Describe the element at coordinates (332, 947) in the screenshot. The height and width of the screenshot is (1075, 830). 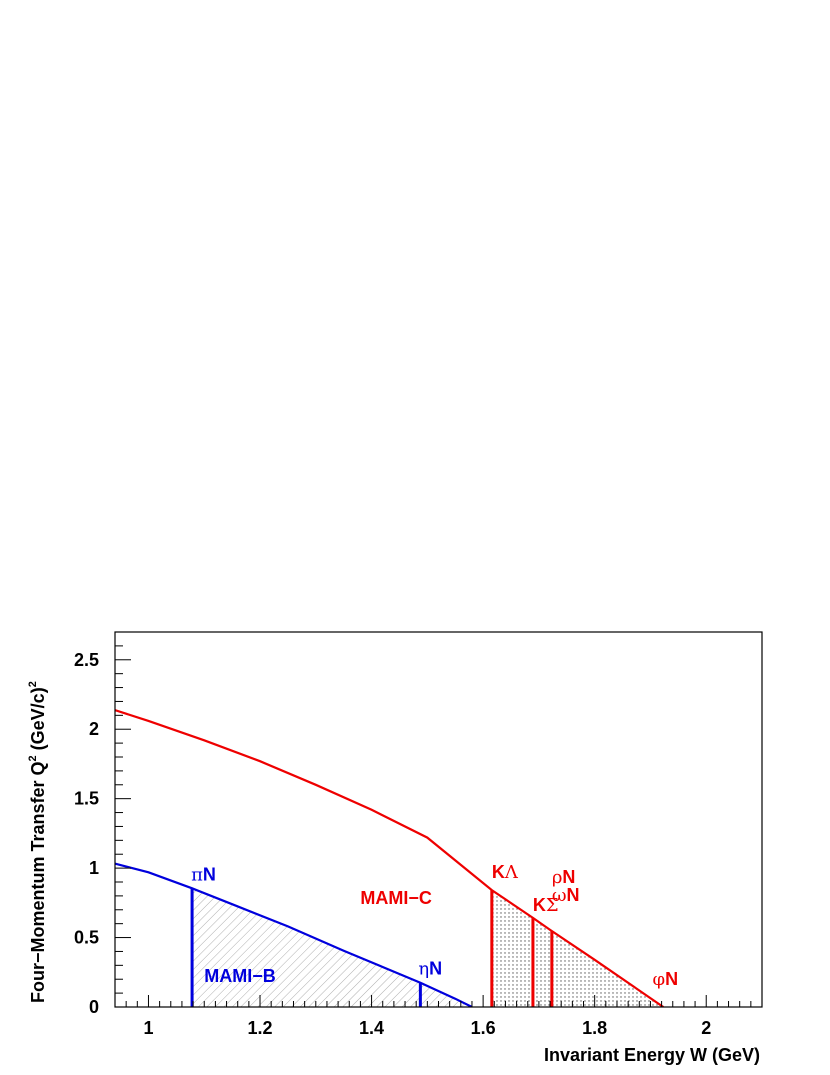
I see `region-fill-mami-b` at that location.